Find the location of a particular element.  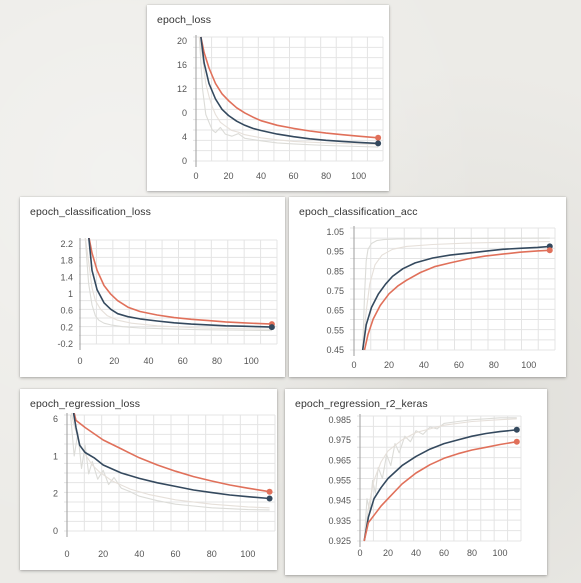

chart-card-epoch-loss: epoch_loss 20 16 12 0 4 0 0 20 40 60 80 100 is located at coordinates (268, 98).